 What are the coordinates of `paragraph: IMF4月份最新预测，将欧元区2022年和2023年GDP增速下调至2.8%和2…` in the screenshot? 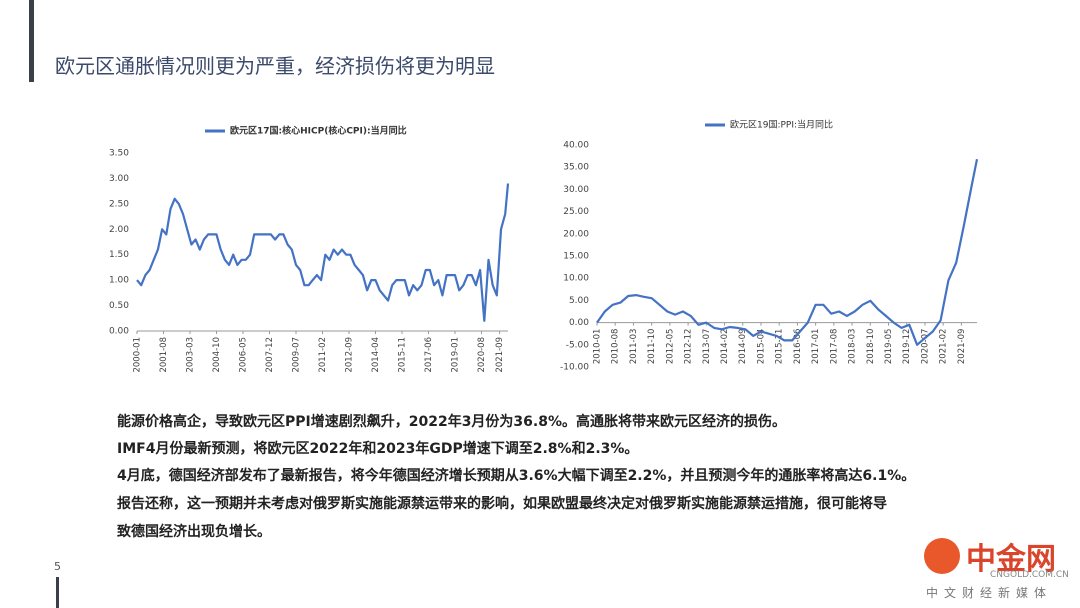 It's located at (378, 449).